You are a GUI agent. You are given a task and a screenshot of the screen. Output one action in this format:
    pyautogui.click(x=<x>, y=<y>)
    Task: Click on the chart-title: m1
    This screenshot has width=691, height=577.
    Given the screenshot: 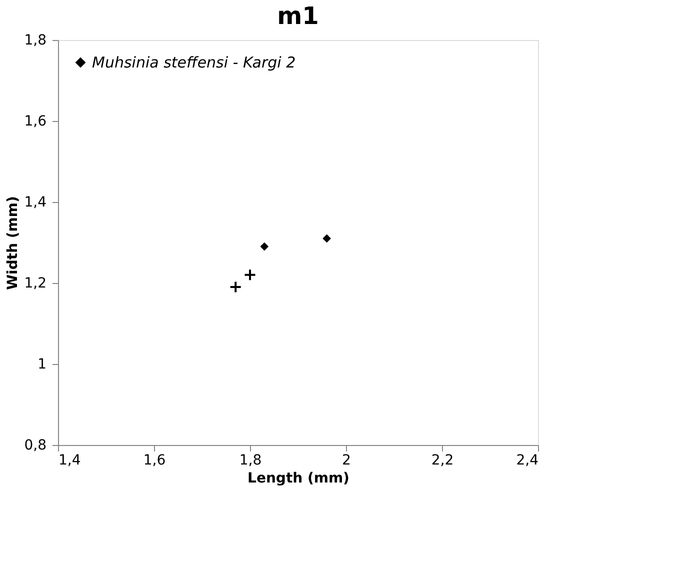 What is the action you would take?
    pyautogui.click(x=298, y=16)
    